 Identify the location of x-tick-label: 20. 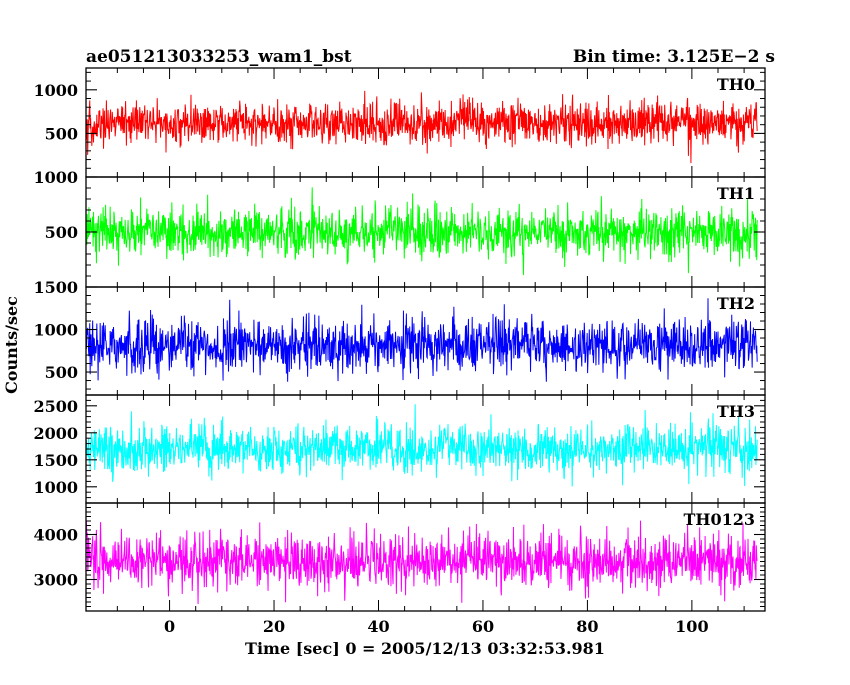
(274, 626).